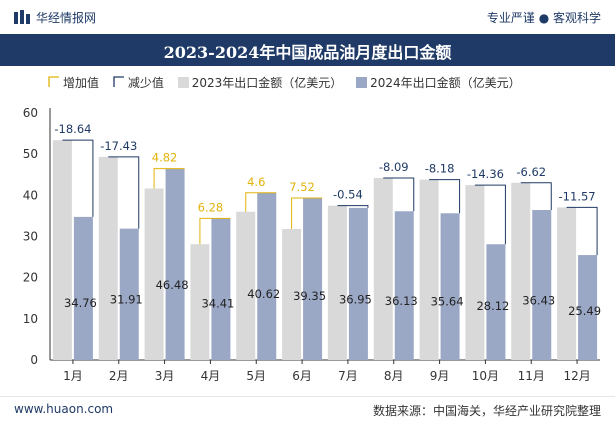 The width and height of the screenshot is (615, 427). Describe the element at coordinates (348, 376) in the screenshot. I see `x-tick-label: 7月` at that location.